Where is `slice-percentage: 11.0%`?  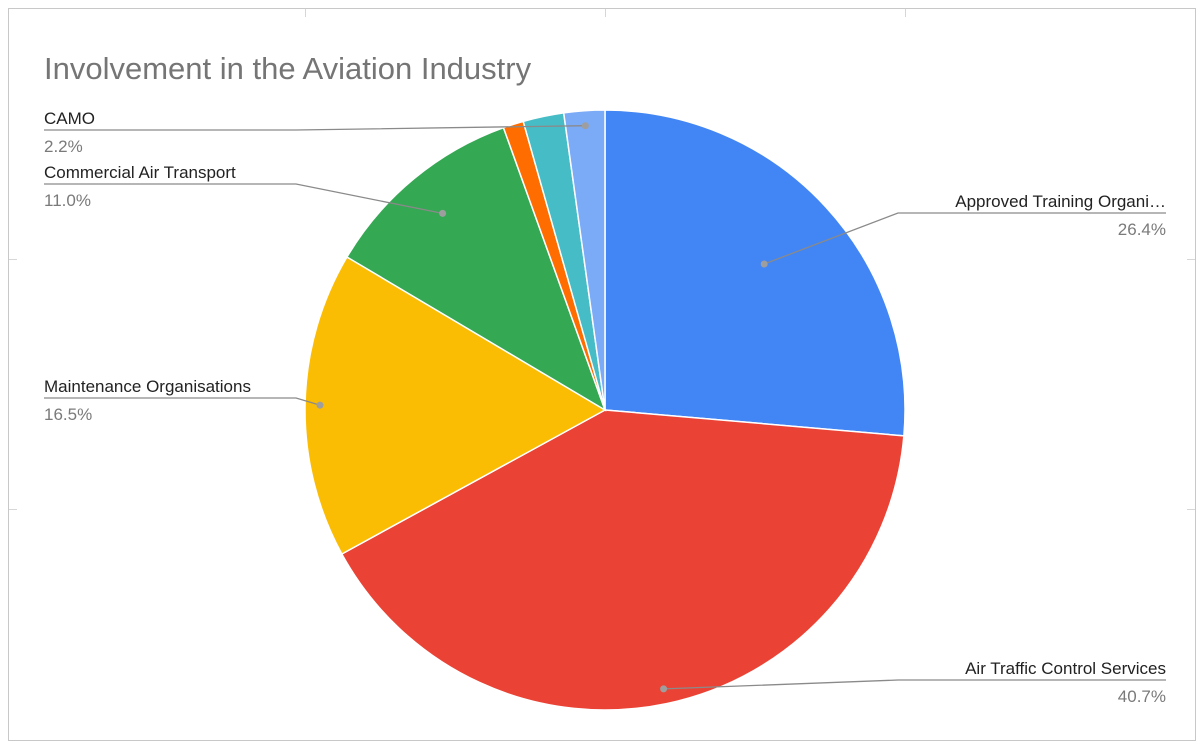 slice-percentage: 11.0% is located at coordinates (67, 200).